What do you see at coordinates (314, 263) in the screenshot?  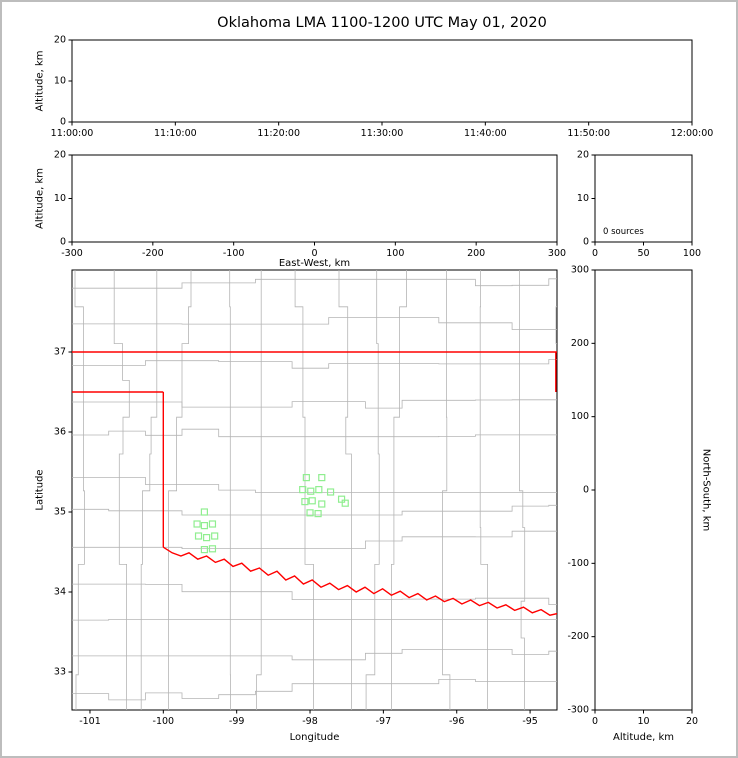 I see `x-axis-label: East-West, km` at bounding box center [314, 263].